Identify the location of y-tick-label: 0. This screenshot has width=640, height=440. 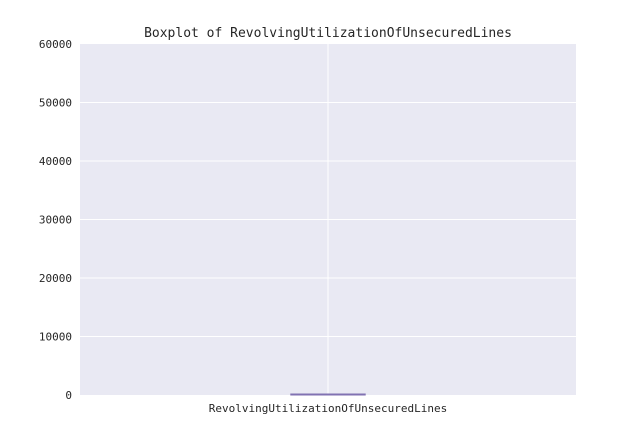
(68, 395).